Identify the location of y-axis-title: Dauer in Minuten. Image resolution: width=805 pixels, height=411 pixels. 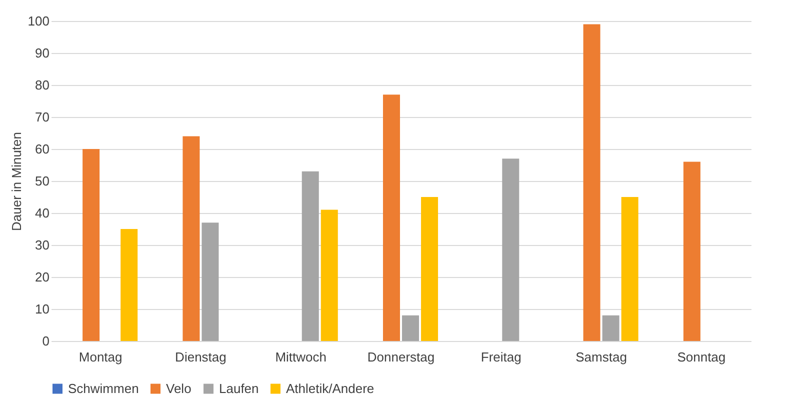
(16, 181).